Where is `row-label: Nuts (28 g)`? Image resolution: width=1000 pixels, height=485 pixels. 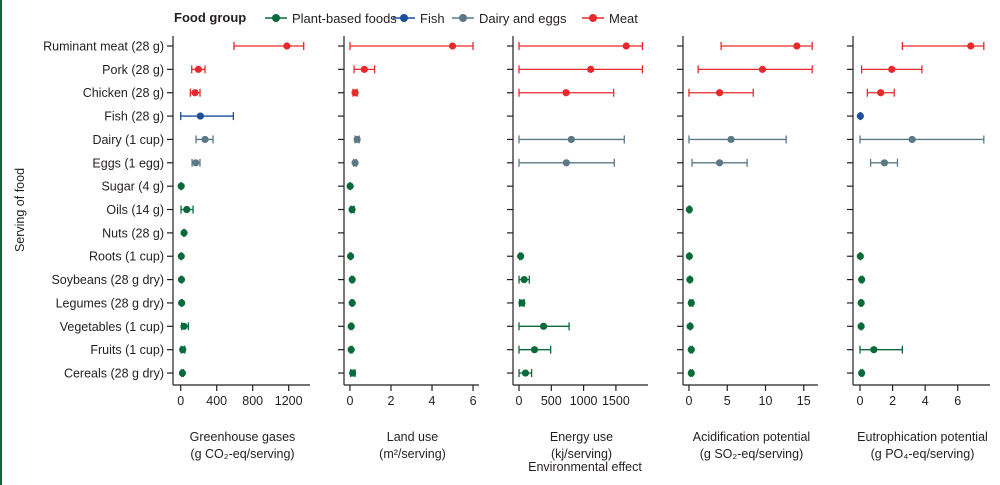
row-label: Nuts (28 g) is located at coordinates (133, 233).